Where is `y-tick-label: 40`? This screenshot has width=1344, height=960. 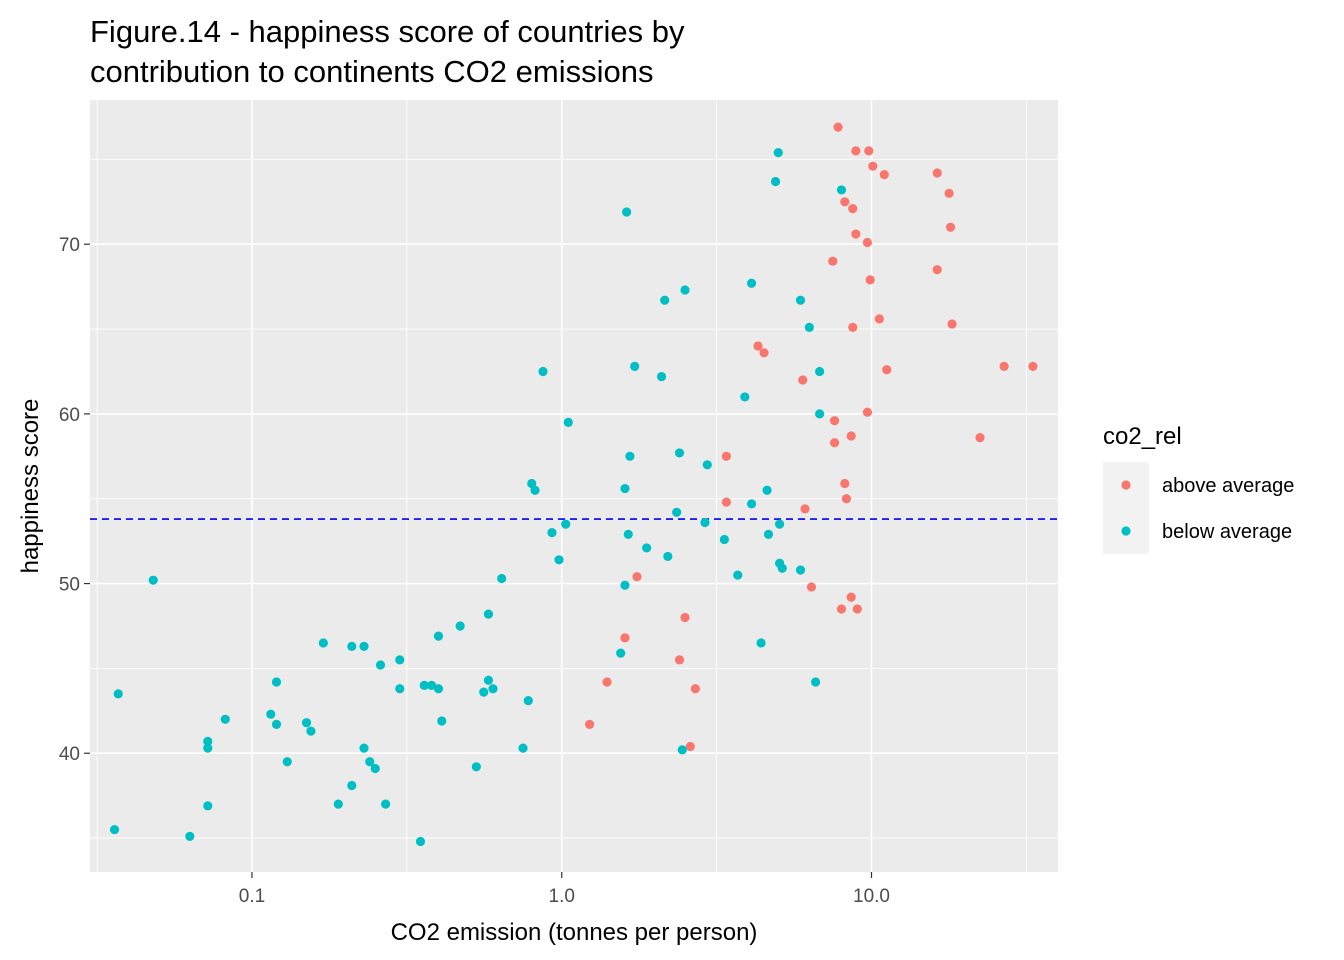 y-tick-label: 40 is located at coordinates (69, 754).